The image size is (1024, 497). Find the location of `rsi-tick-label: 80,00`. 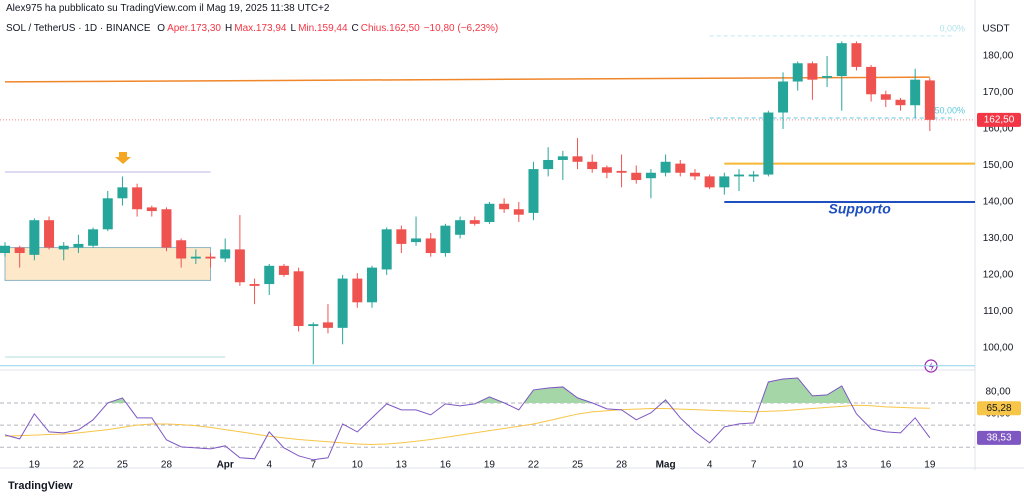

rsi-tick-label: 80,00 is located at coordinates (997, 392).